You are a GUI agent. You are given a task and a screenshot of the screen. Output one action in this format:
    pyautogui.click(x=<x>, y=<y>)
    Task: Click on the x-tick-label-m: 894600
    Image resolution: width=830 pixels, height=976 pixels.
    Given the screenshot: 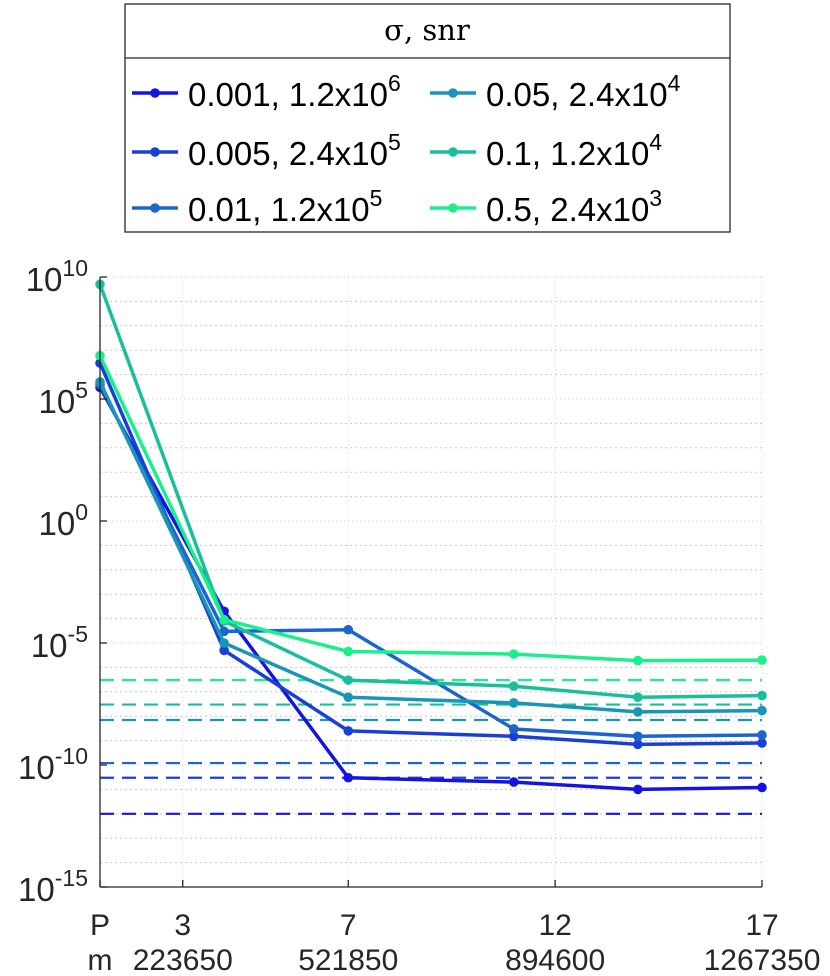 What is the action you would take?
    pyautogui.click(x=555, y=960)
    